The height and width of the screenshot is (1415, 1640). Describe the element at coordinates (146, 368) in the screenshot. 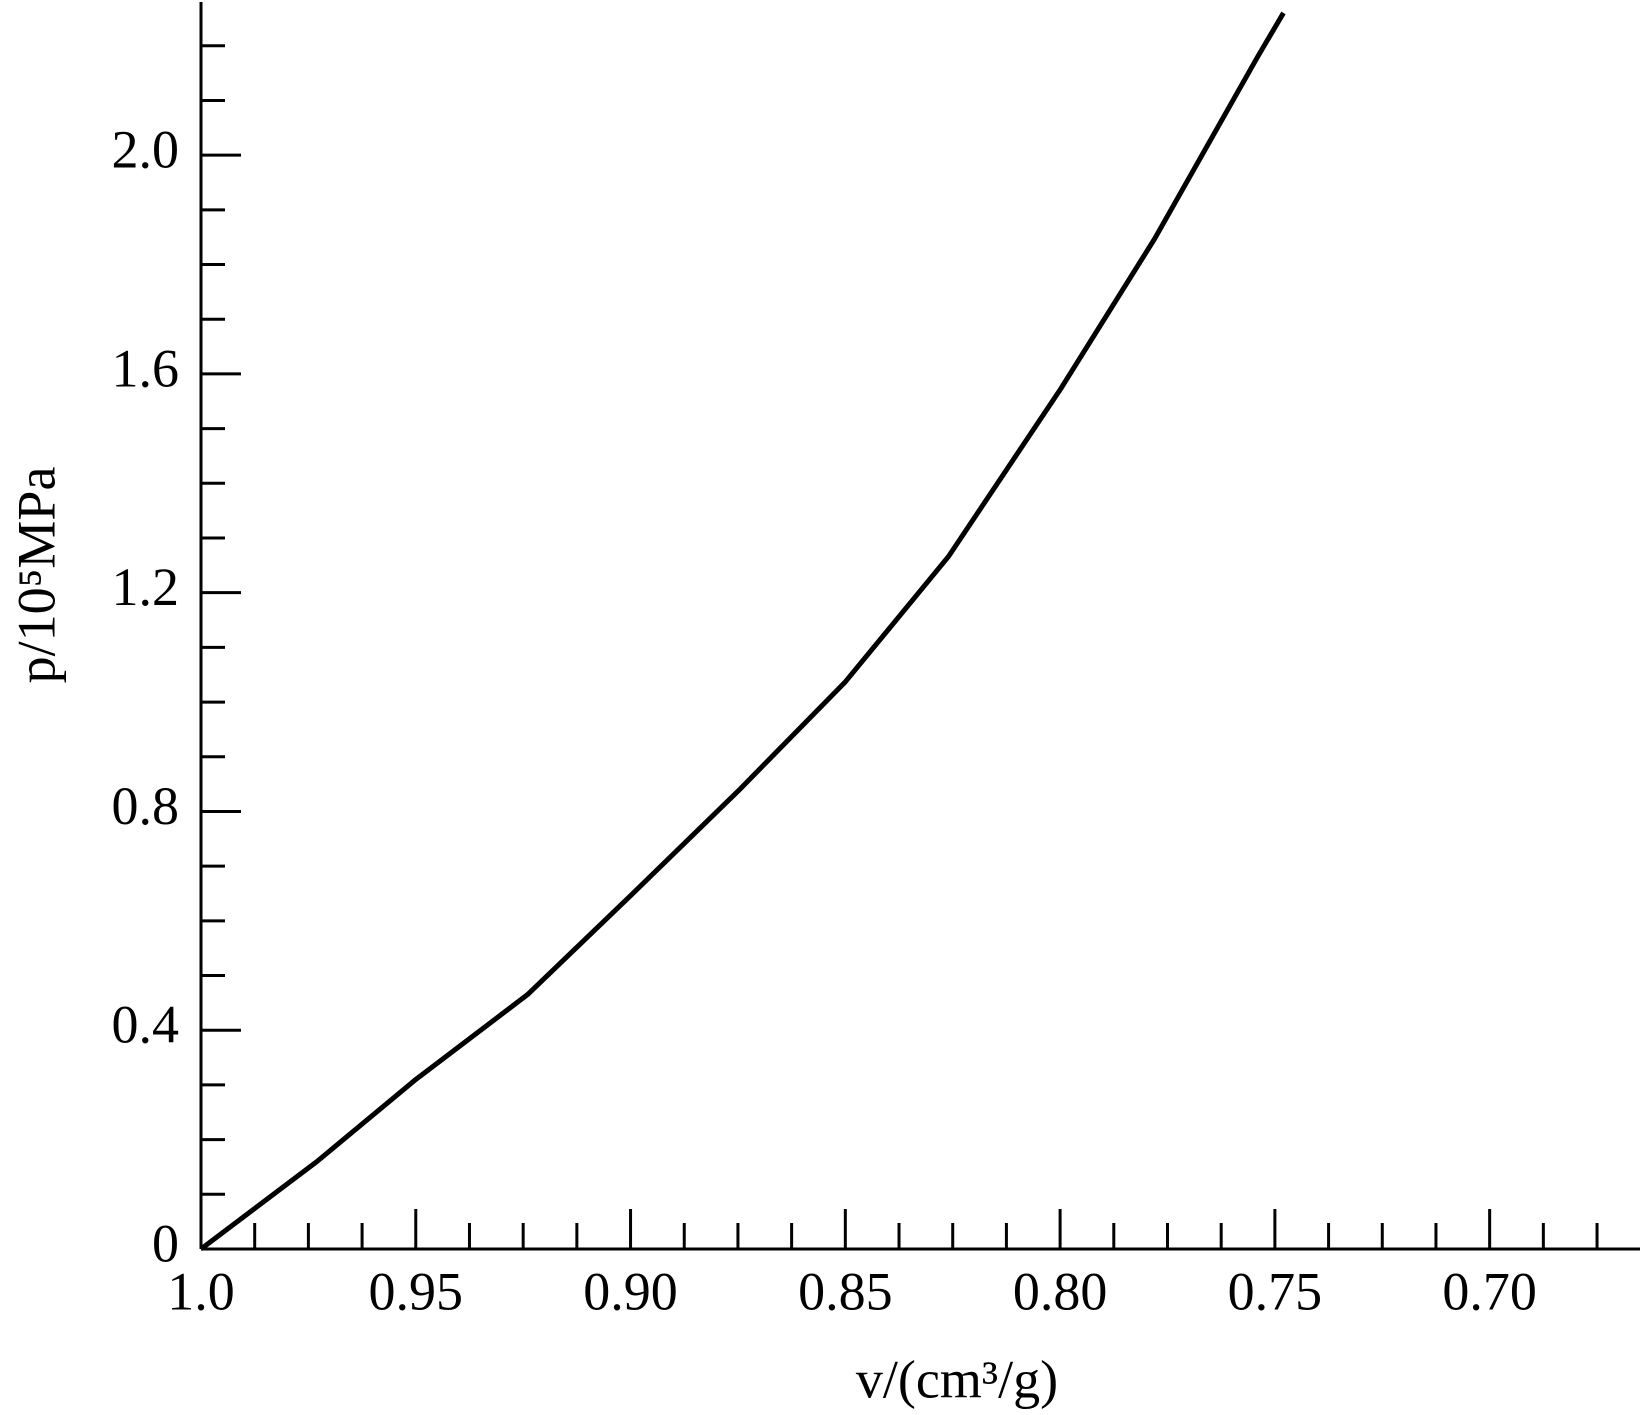

I see `y-tick-label: 1.6` at that location.